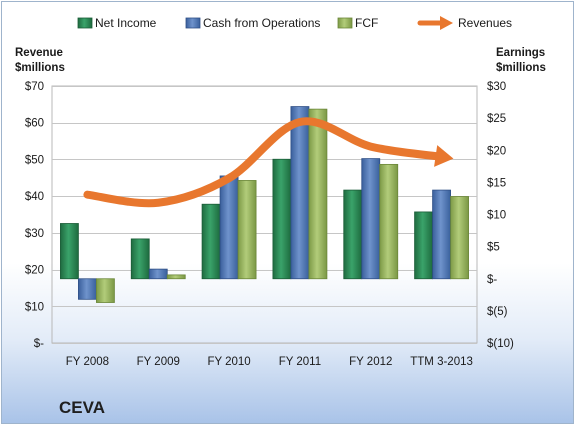 Image resolution: width=577 pixels, height=427 pixels. What do you see at coordinates (34, 197) in the screenshot?
I see `left-axis-tick-label: $40` at bounding box center [34, 197].